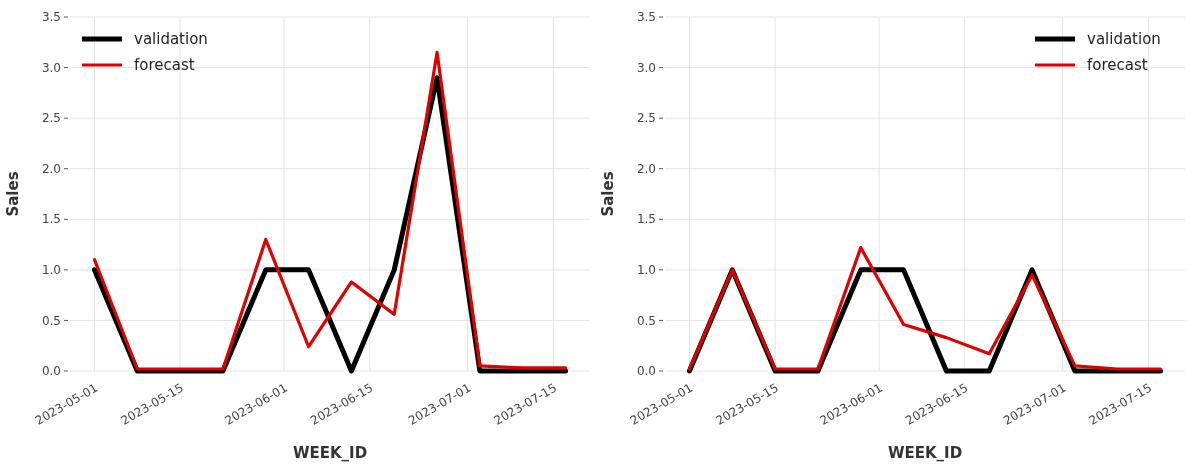 This screenshot has width=1191, height=466. I want to click on line-series, so click(925, 308).